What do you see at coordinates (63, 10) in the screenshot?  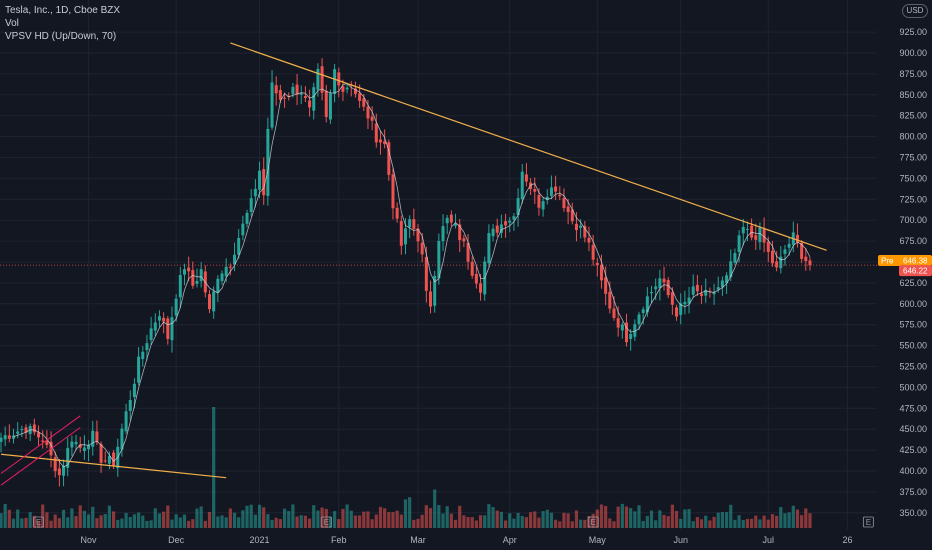 I see `legend-symbol: Tesla, Inc., 1D, Cboe BZX` at bounding box center [63, 10].